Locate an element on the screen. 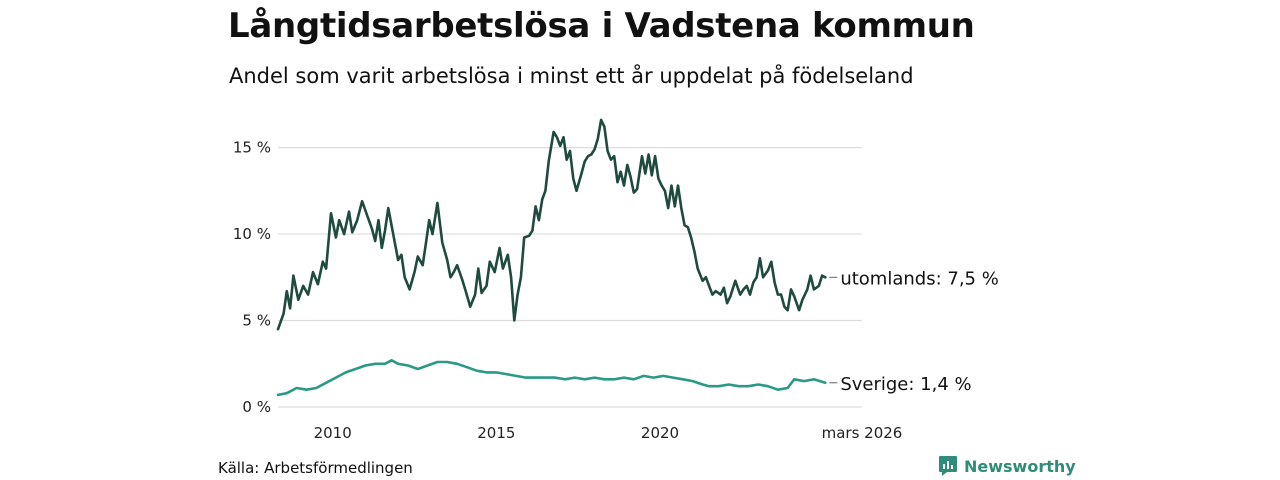  x-tick-label: 2010 is located at coordinates (333, 433).